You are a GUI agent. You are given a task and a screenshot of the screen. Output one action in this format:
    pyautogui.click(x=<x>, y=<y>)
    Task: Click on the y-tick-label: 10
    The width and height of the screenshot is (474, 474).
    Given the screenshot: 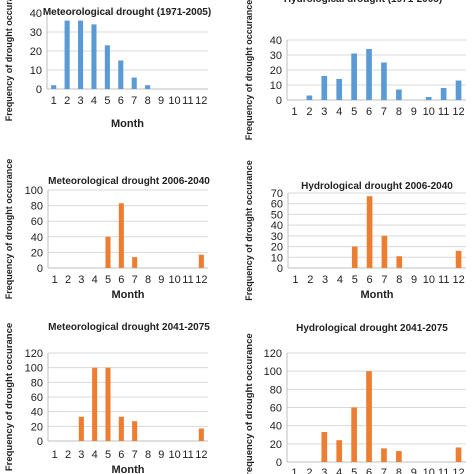 What is the action you would take?
    pyautogui.click(x=36, y=71)
    